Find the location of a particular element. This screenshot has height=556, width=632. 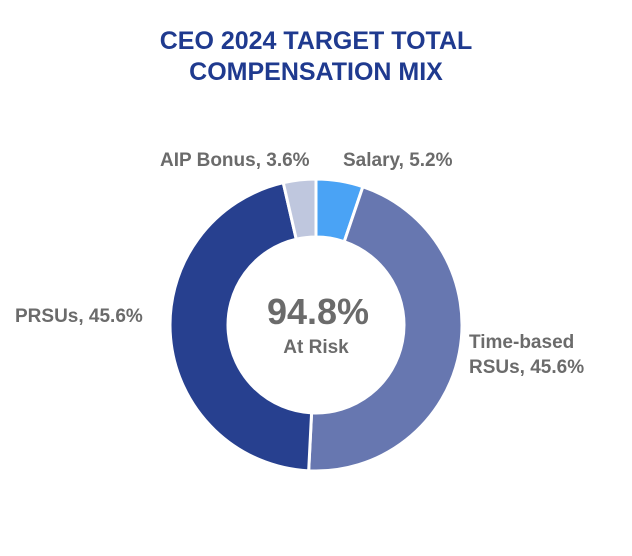

center-label: At Risk is located at coordinates (316, 347).